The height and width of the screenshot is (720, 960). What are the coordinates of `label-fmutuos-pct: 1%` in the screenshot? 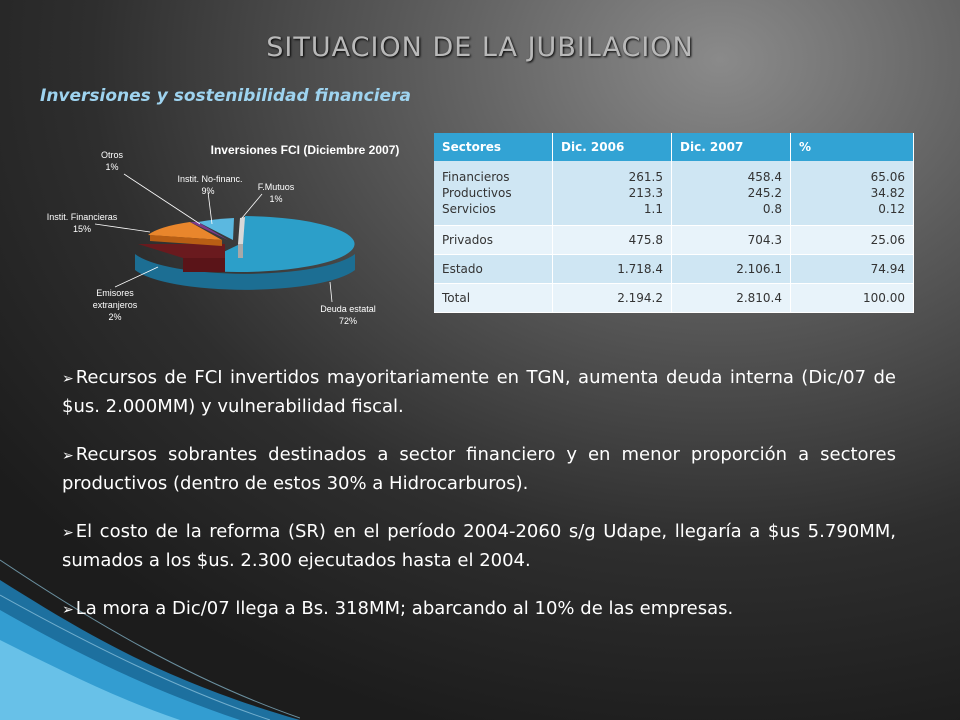 It's located at (275, 199).